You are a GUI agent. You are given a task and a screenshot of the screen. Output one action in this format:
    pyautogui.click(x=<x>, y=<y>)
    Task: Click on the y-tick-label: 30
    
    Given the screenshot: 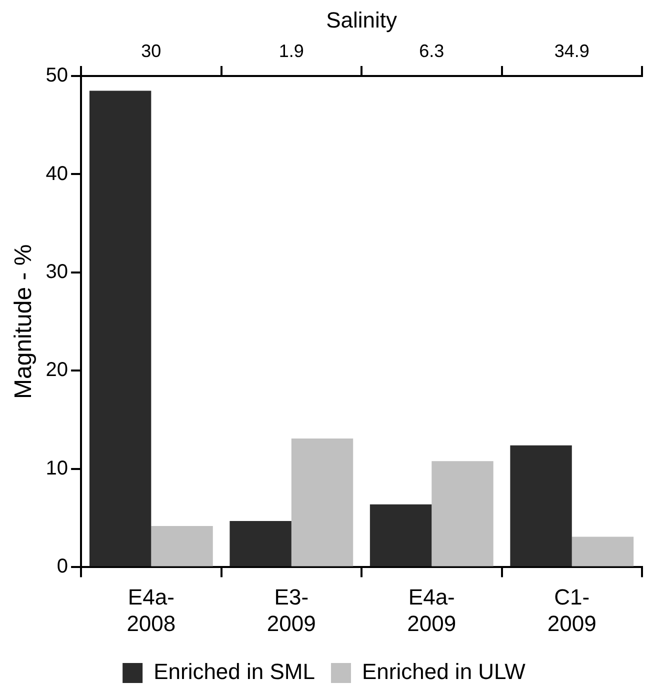 What is the action you would take?
    pyautogui.click(x=57, y=271)
    